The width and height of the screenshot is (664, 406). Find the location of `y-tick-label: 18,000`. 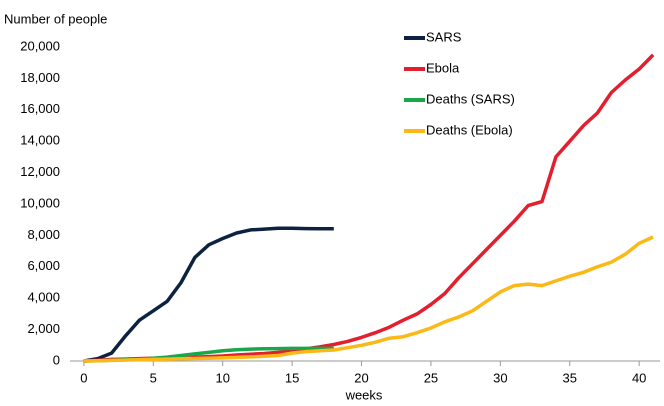

y-tick-label: 18,000 is located at coordinates (40, 77).